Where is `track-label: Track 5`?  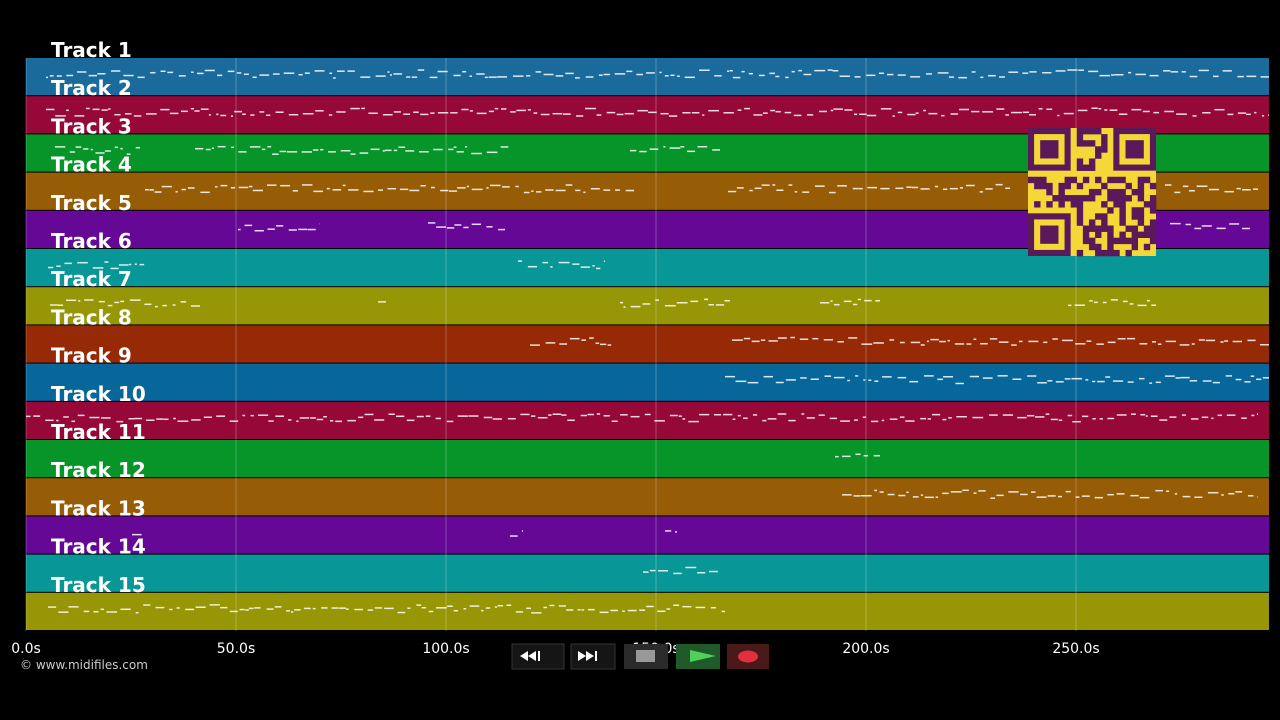
track-label: Track 5 is located at coordinates (91, 203).